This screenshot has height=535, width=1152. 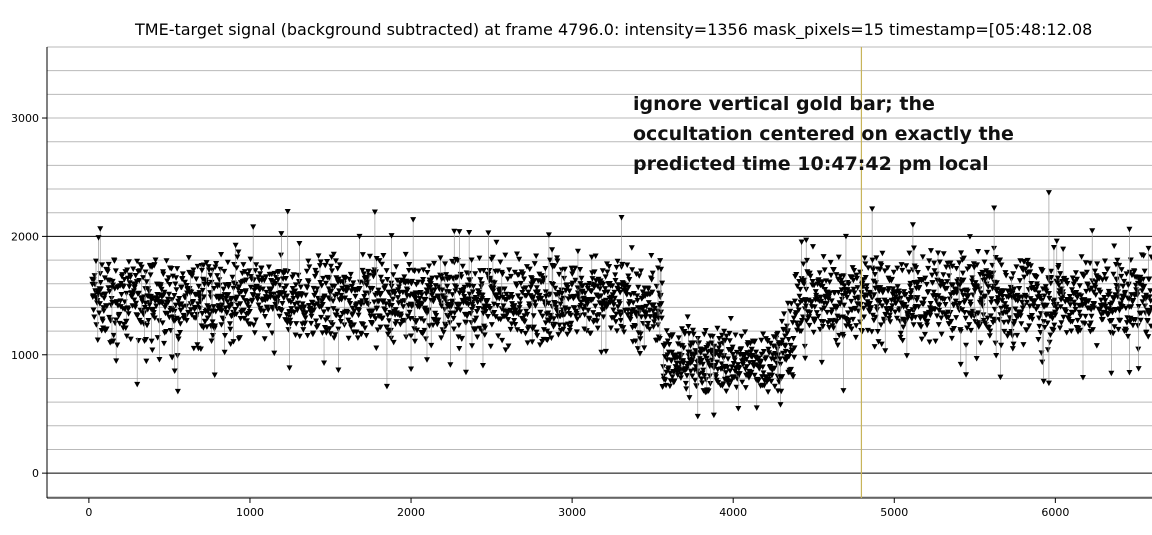 I want to click on annotation-line: occultation centered on exactly the, so click(x=823, y=134).